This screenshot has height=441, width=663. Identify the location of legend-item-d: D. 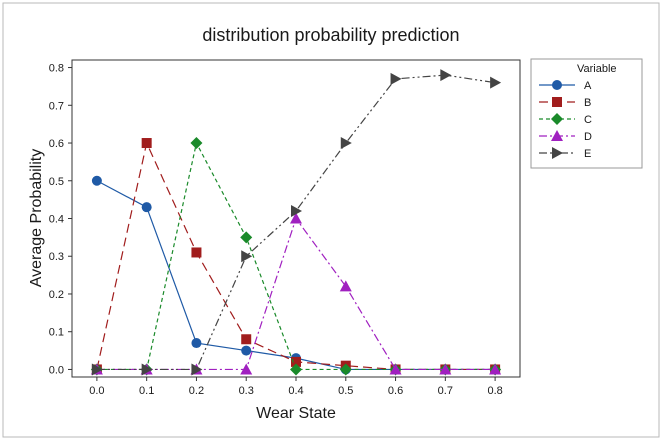
(565, 136).